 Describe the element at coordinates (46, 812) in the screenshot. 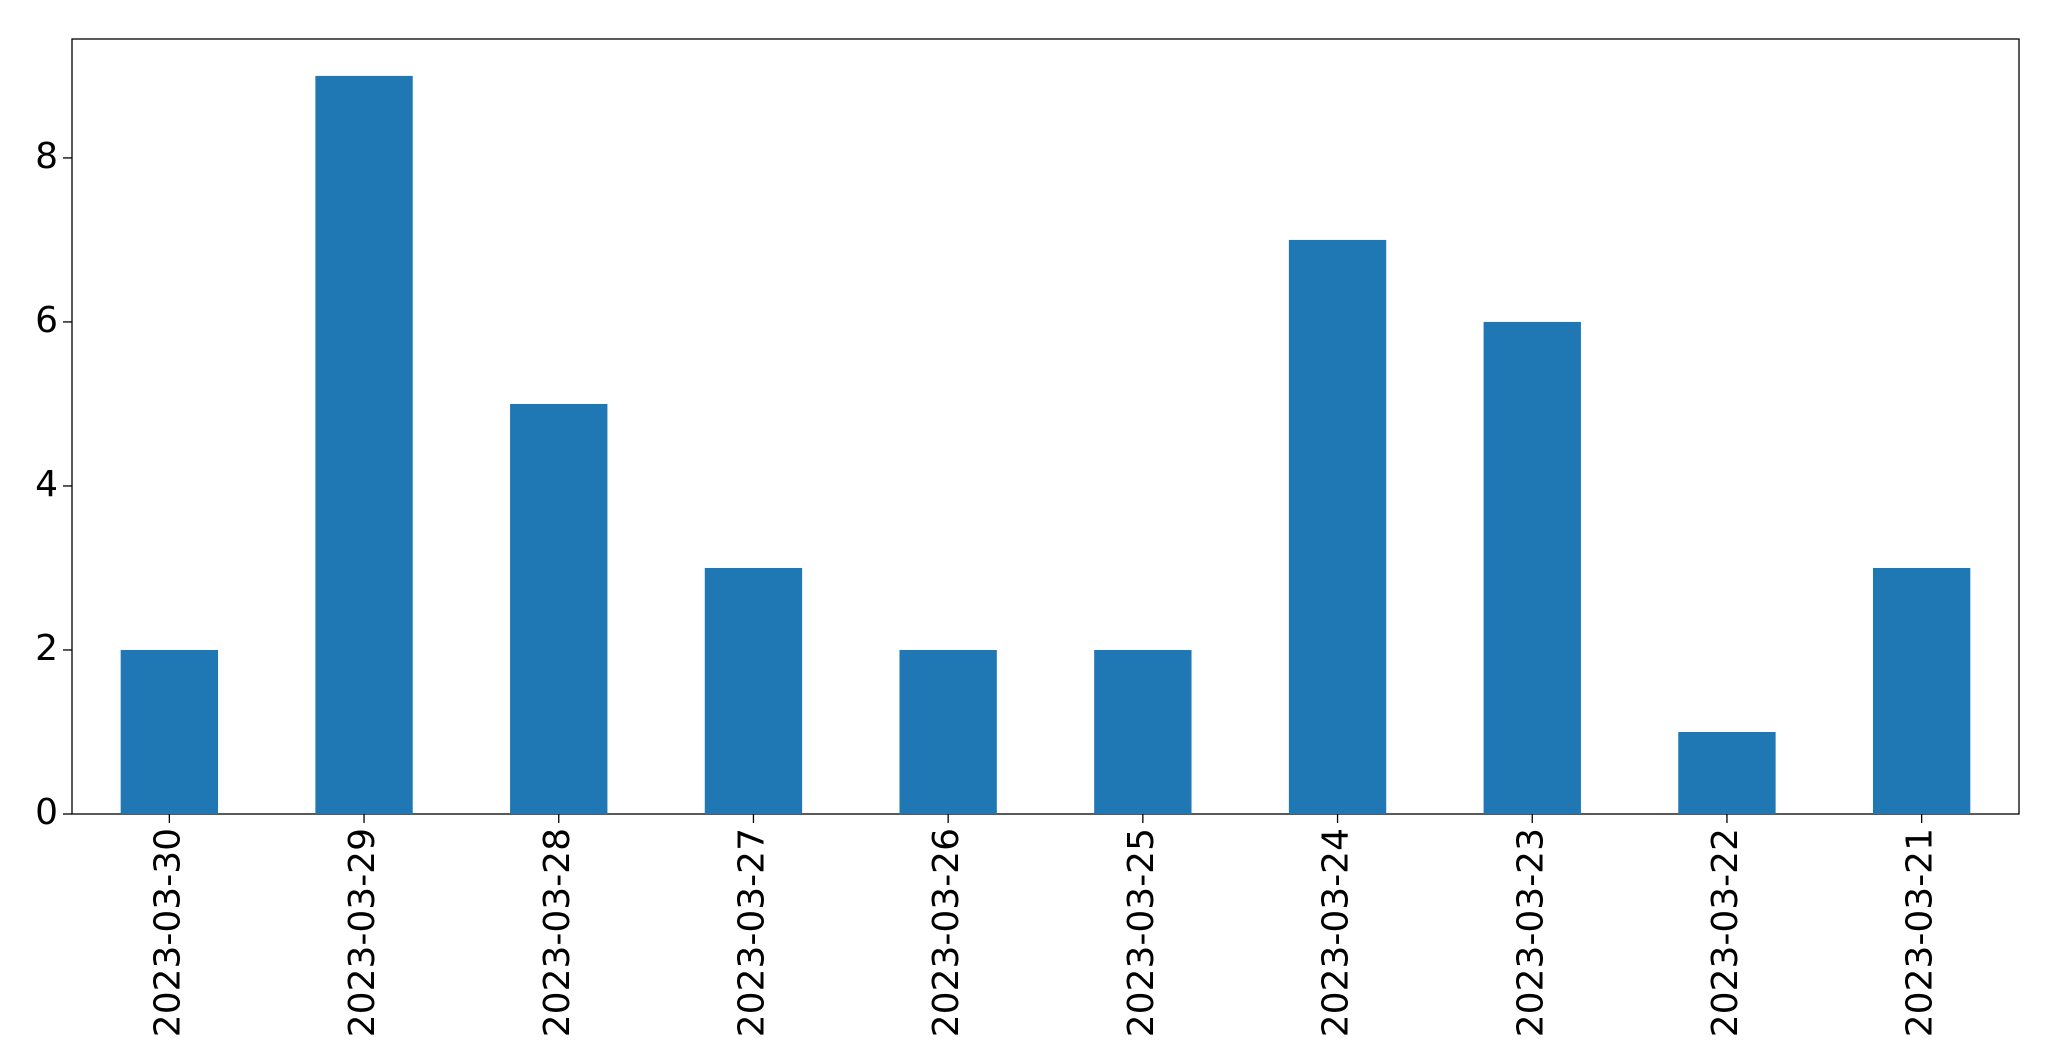

I see `y-tick-label: 0` at that location.